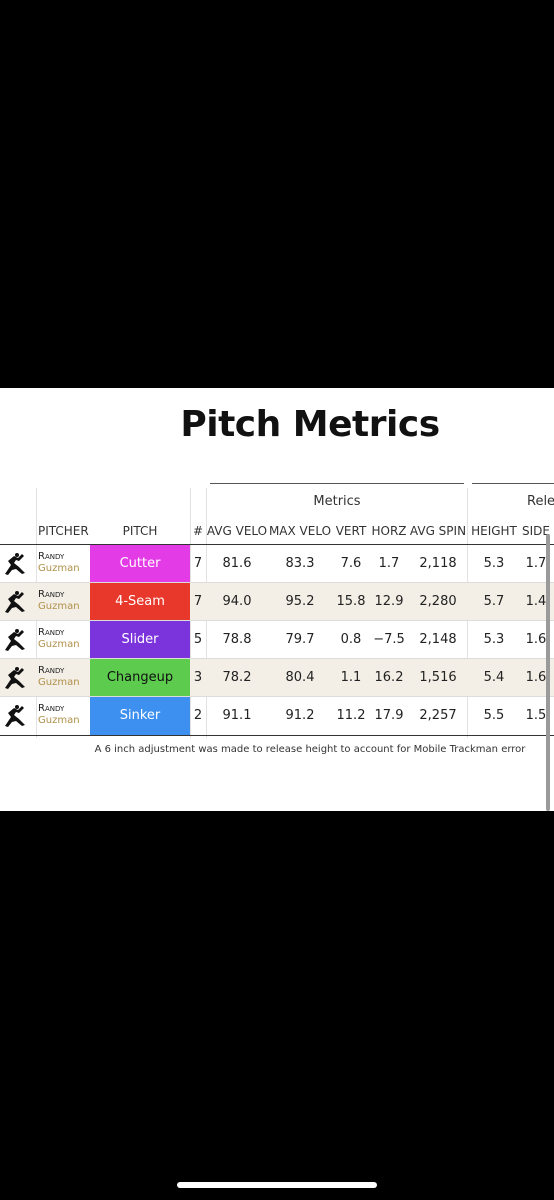 The height and width of the screenshot is (1200, 554). Describe the element at coordinates (310, 424) in the screenshot. I see `page-title: Pitch Metrics` at that location.